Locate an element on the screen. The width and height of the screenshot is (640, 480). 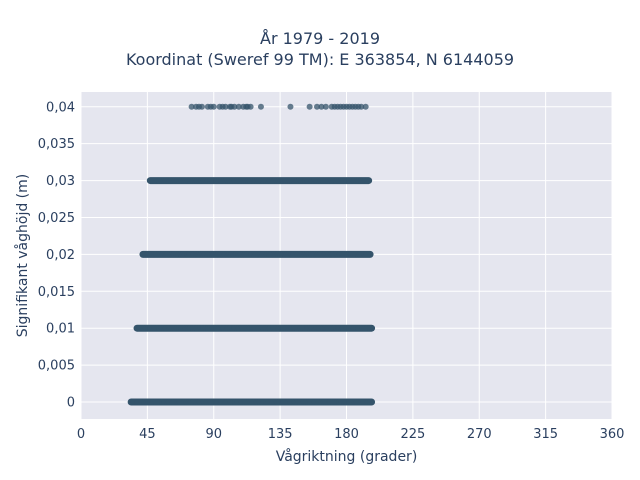
x-tick-label: 225 is located at coordinates (412, 434).